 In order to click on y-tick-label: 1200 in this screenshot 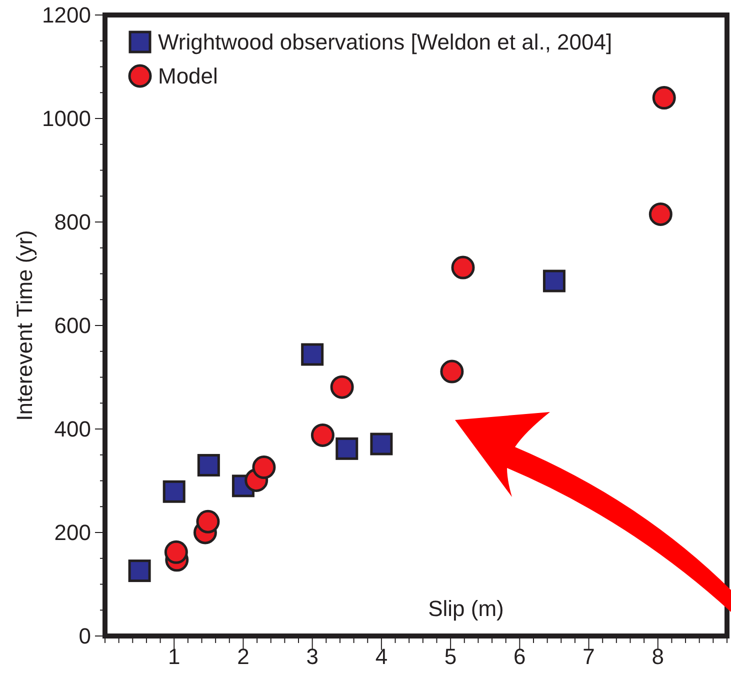, I will do `click(66, 15)`.